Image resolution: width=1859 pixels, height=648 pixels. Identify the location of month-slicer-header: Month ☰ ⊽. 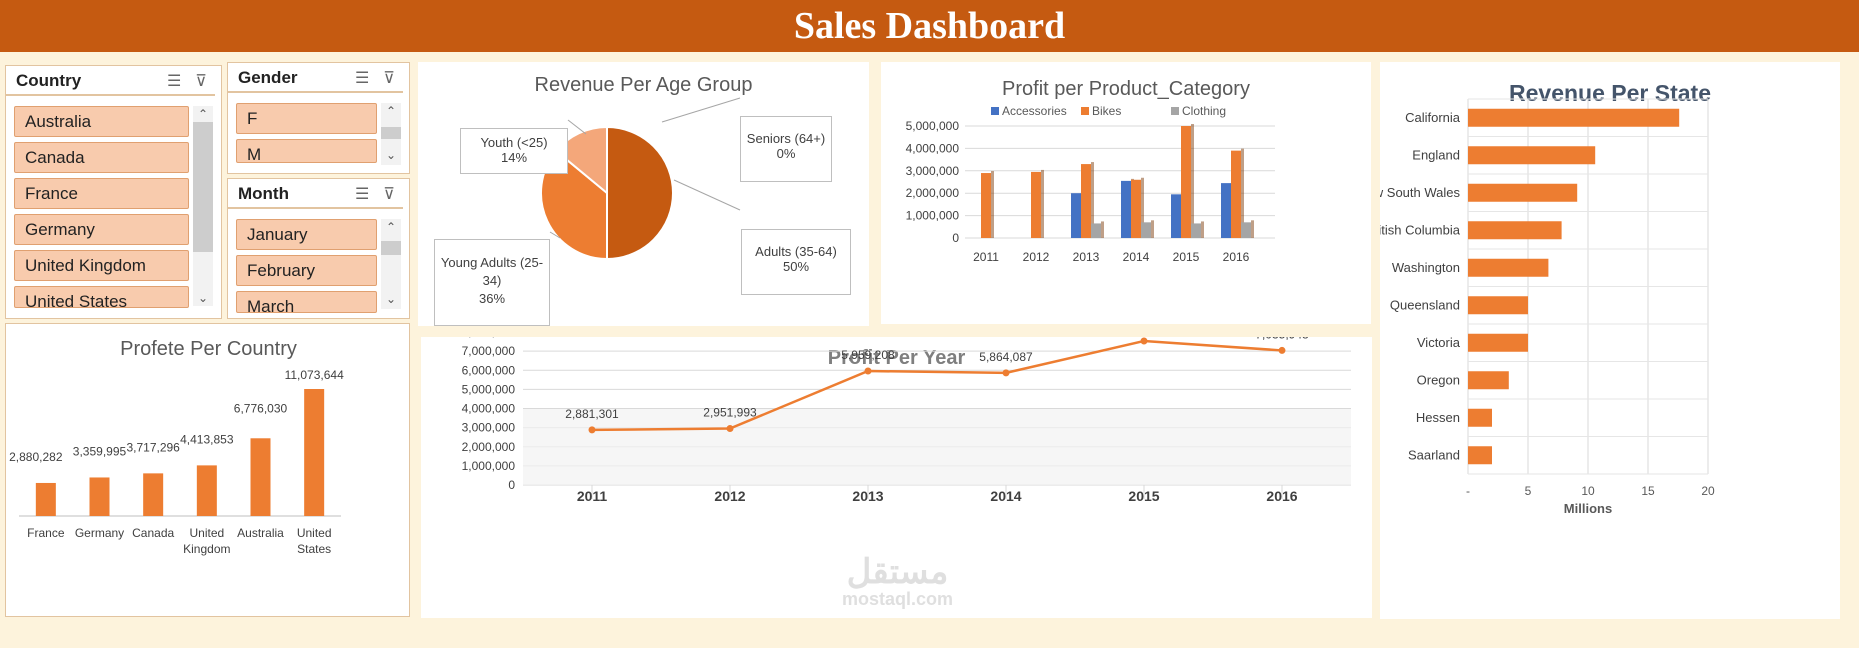
(315, 194).